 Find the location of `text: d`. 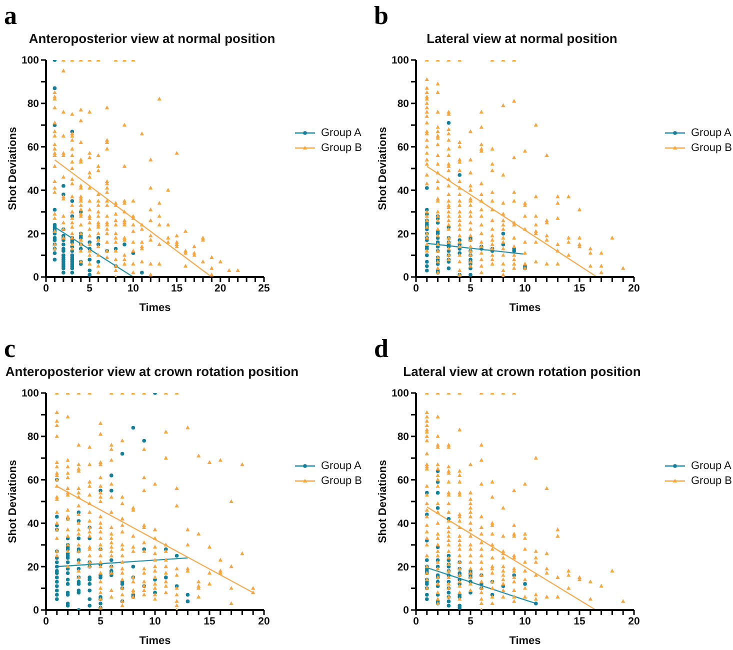

text: d is located at coordinates (381, 349).